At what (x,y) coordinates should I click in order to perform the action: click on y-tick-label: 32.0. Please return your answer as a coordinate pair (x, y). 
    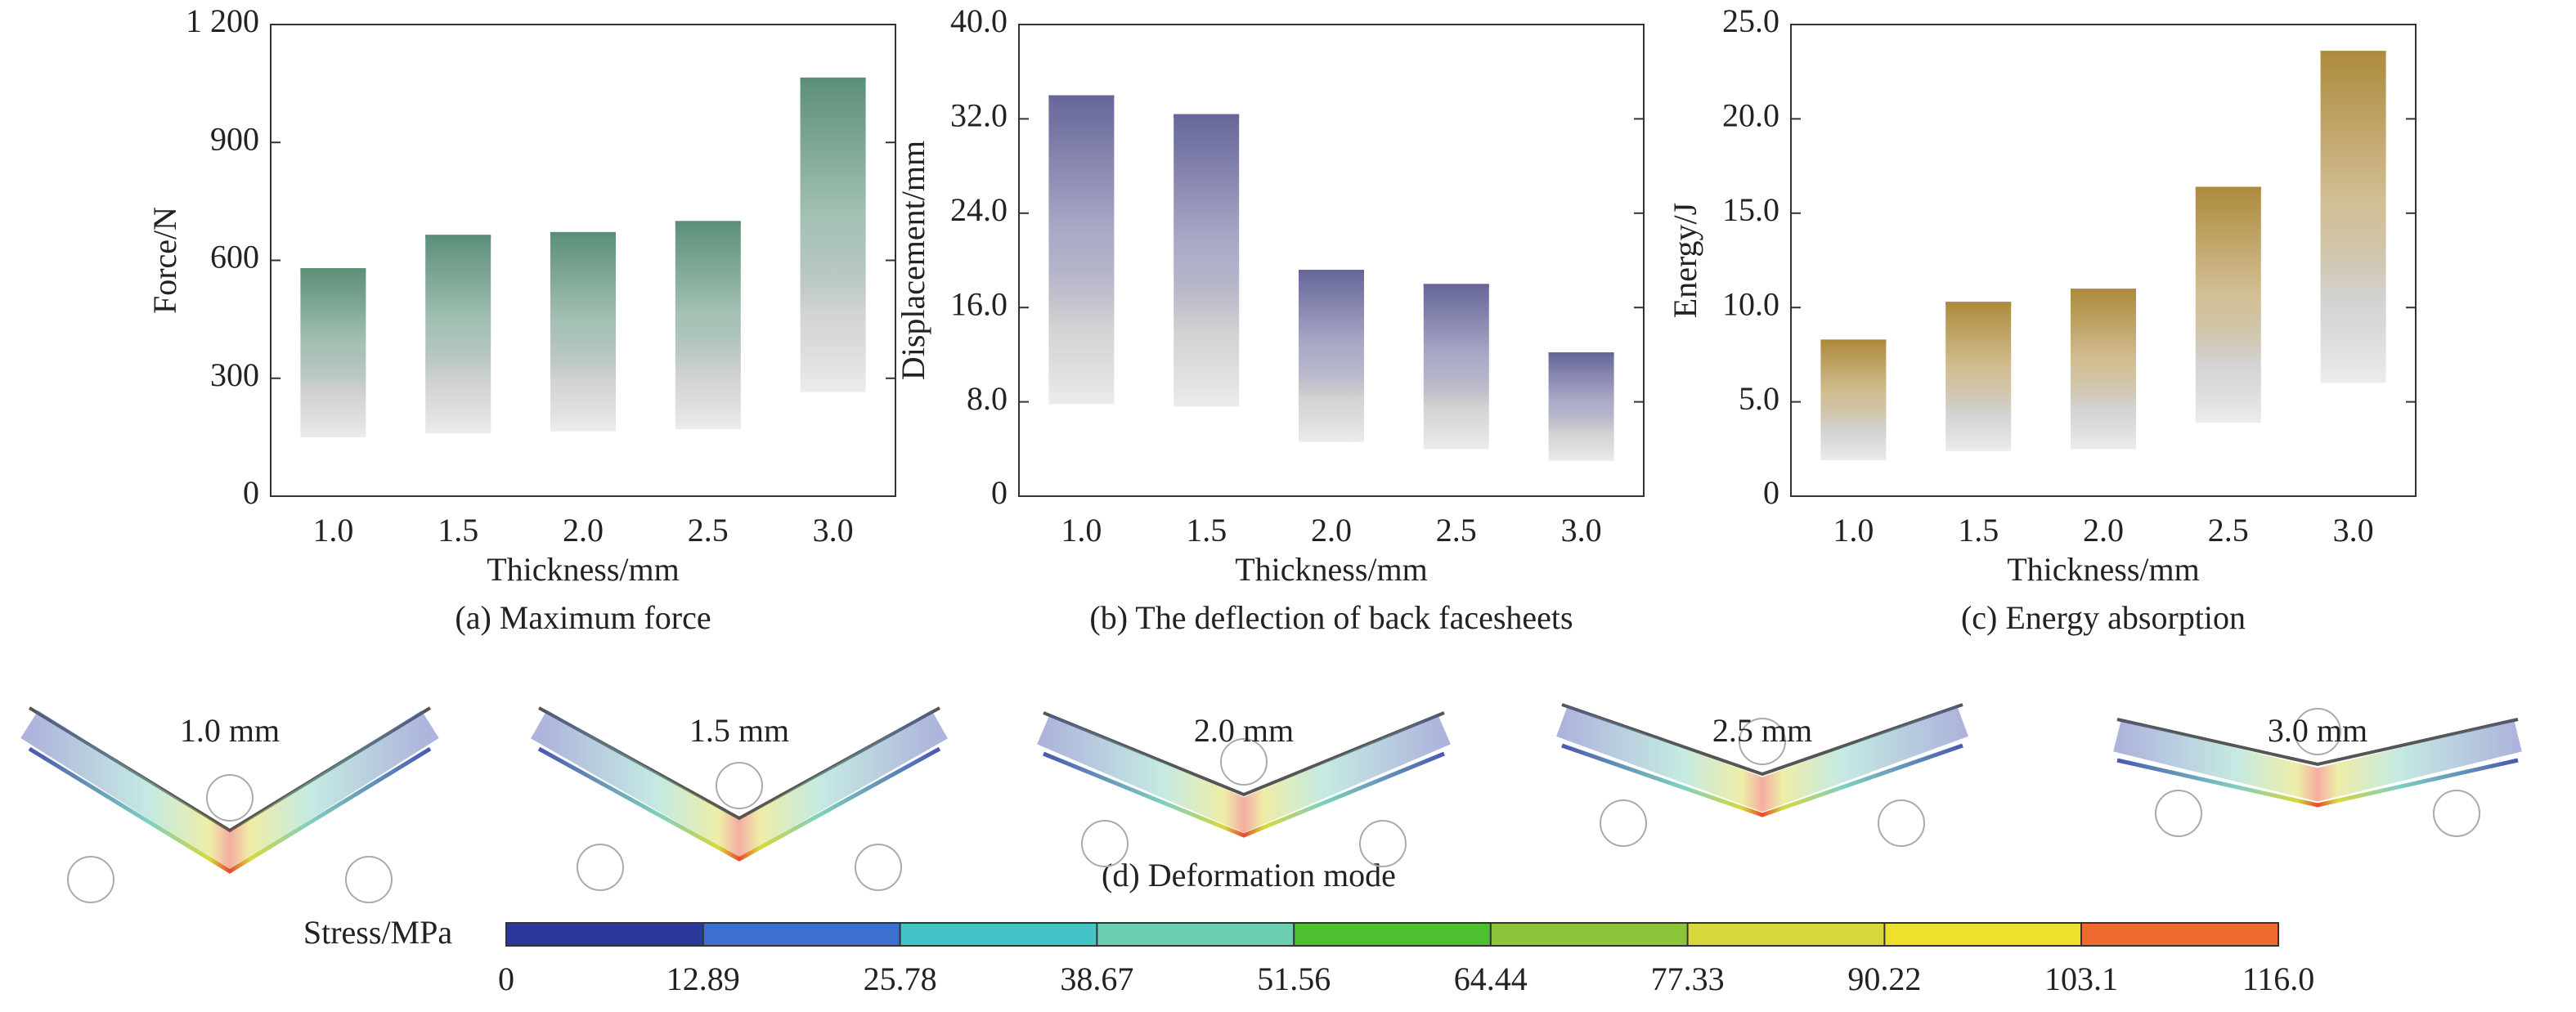
    Looking at the image, I should click on (979, 115).